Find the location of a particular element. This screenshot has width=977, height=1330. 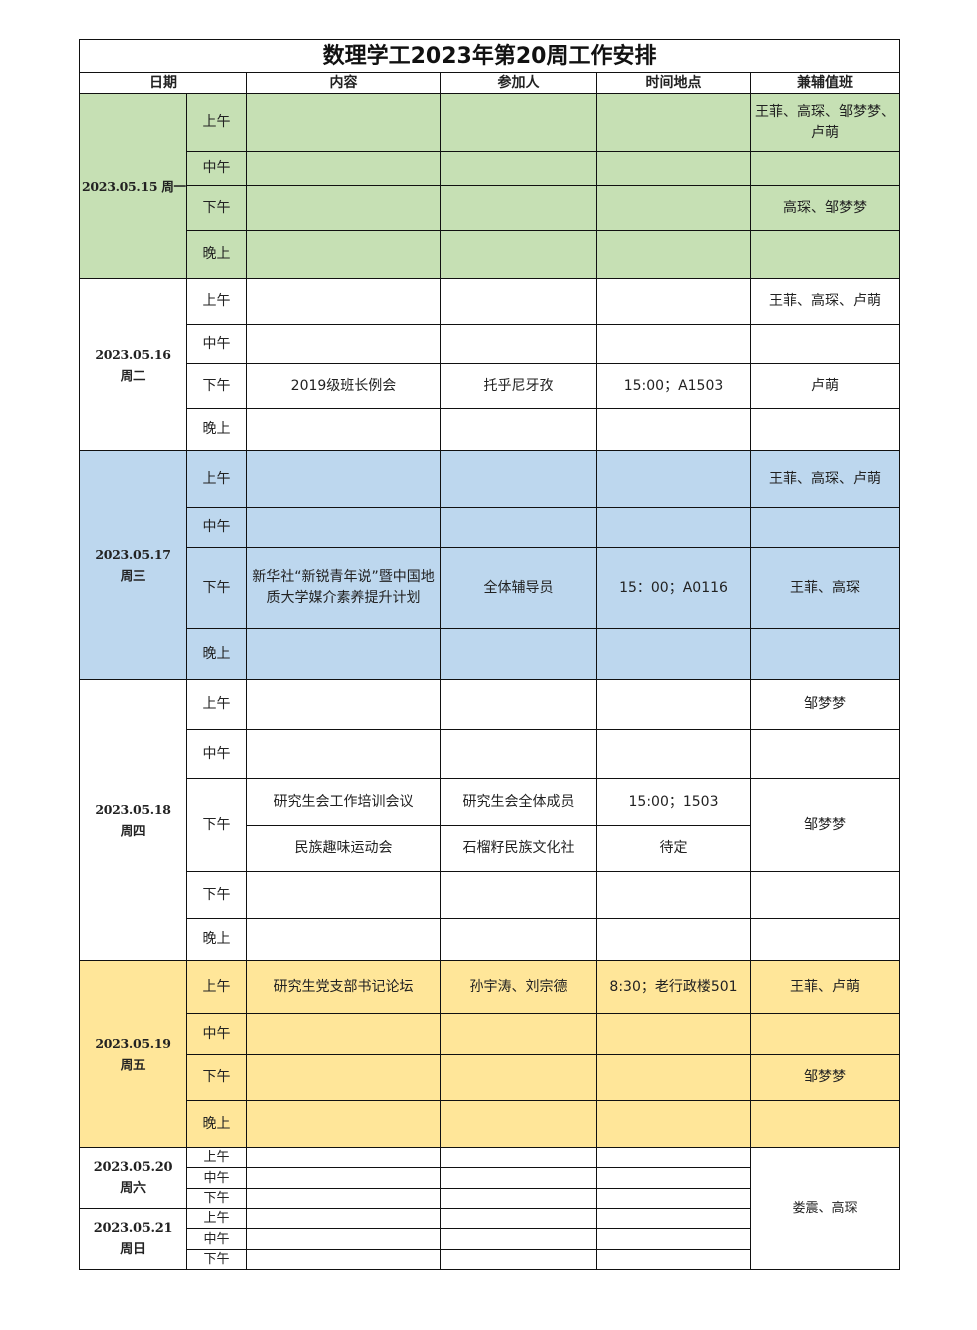

time-place-cell: 15：00；A0116 is located at coordinates (673, 588).